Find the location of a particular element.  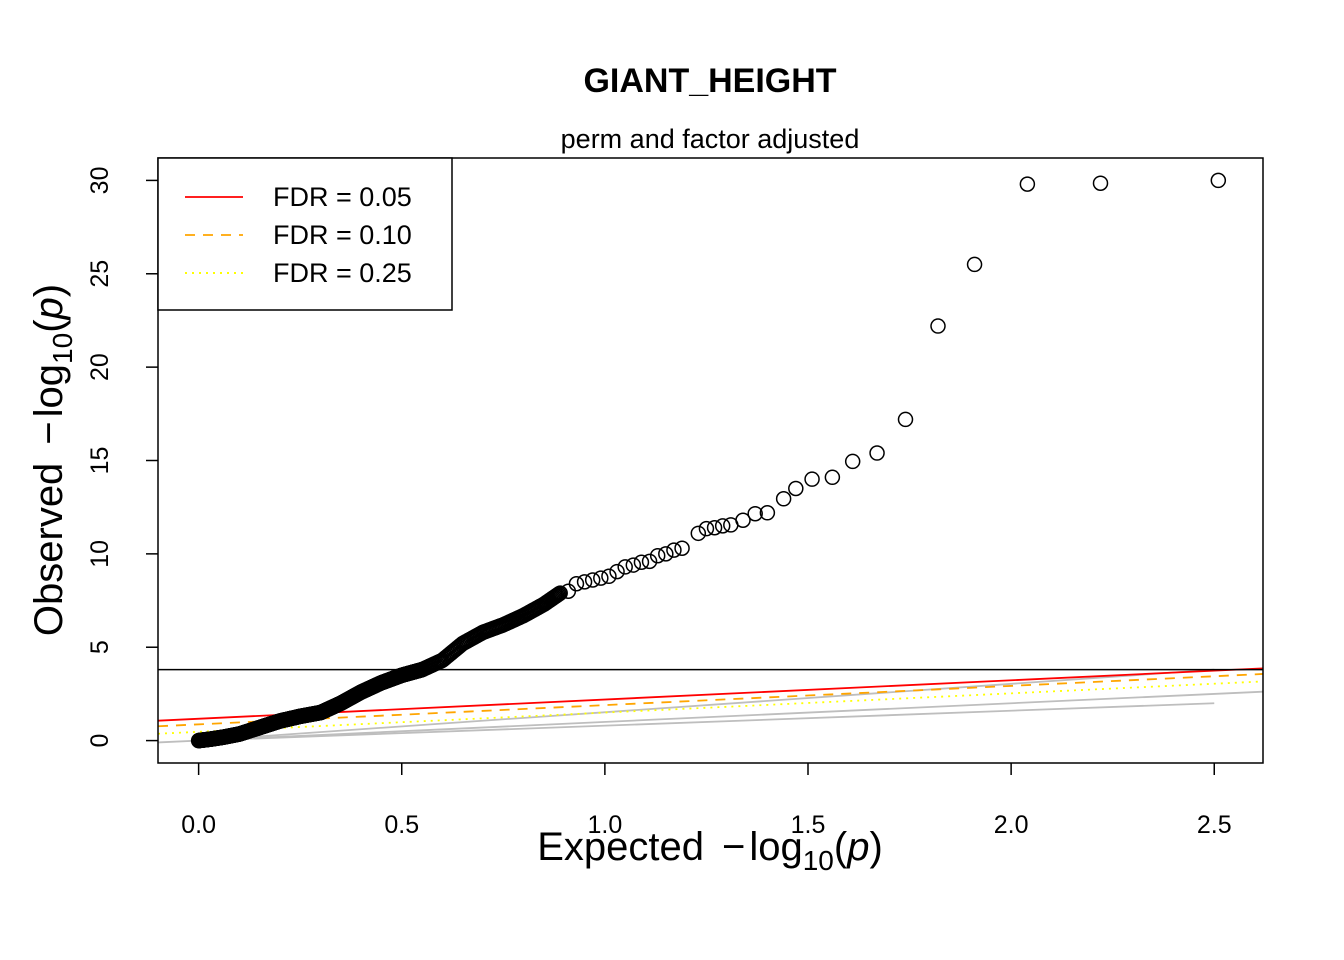

y-tick-label: 25 is located at coordinates (100, 274).